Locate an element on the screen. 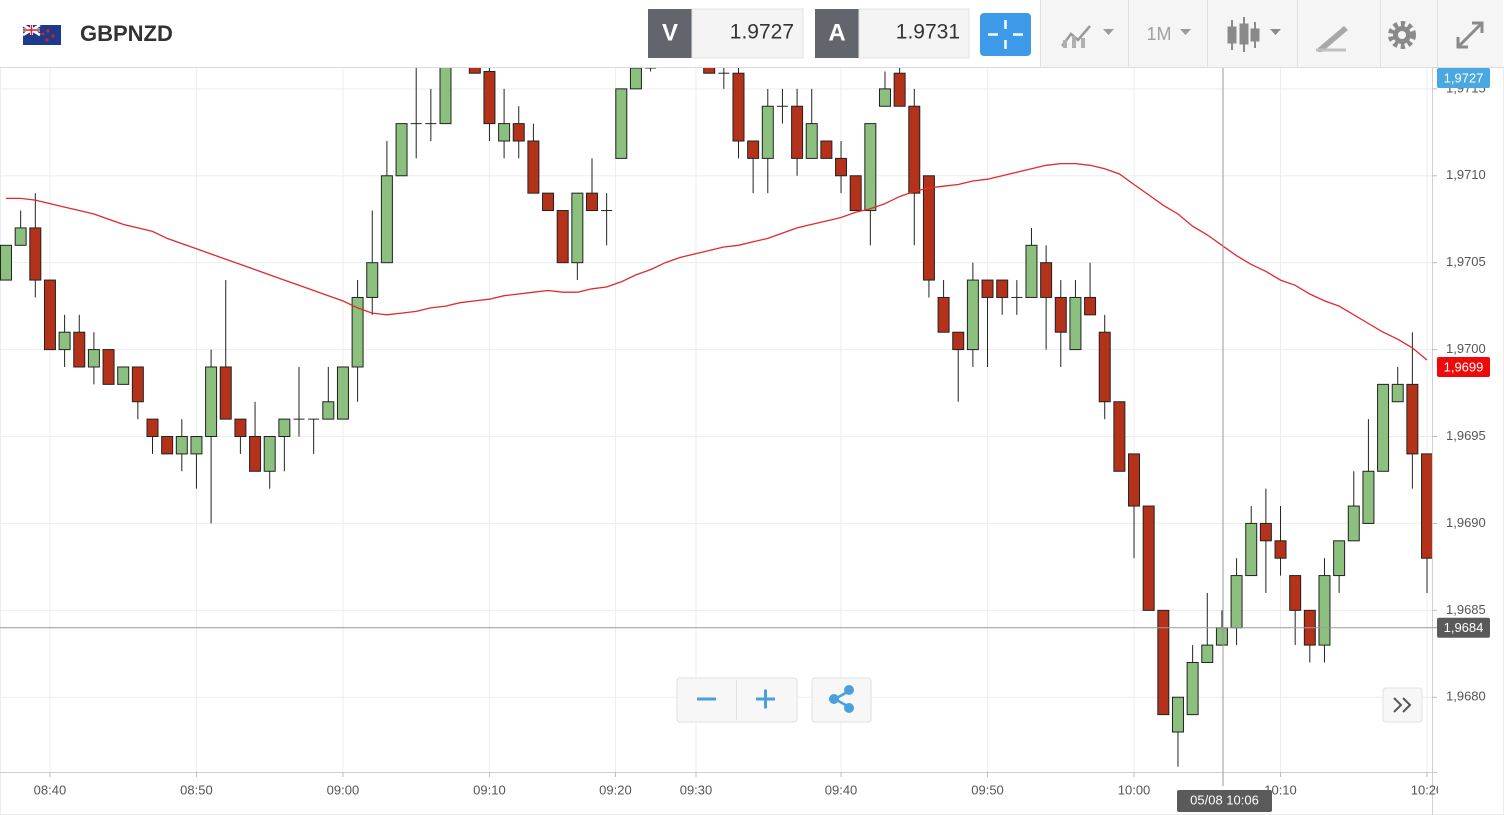  sell-price-box is located at coordinates (747, 33).